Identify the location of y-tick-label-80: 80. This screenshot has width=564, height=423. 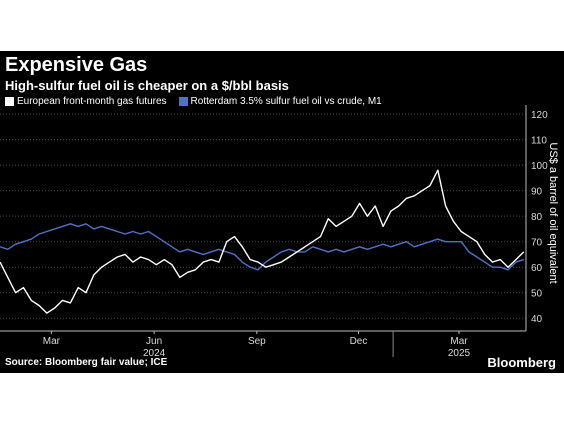
(537, 217).